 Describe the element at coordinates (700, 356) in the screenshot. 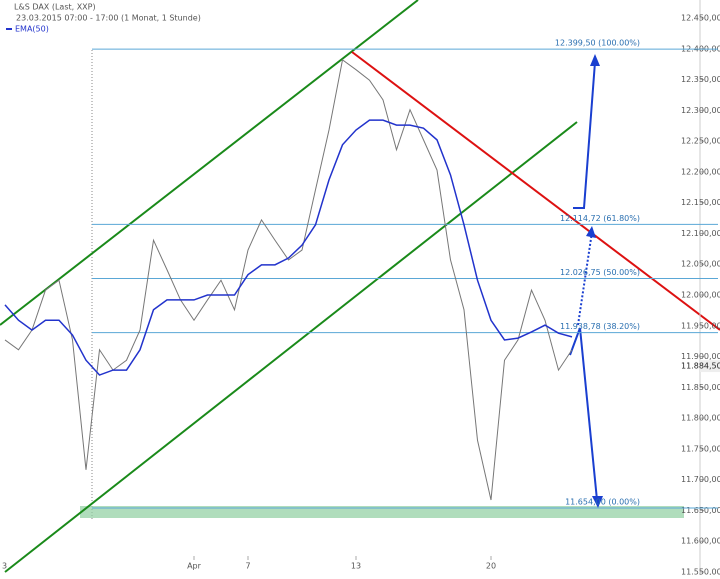

I see `y-tick-label: 11.900,00` at that location.